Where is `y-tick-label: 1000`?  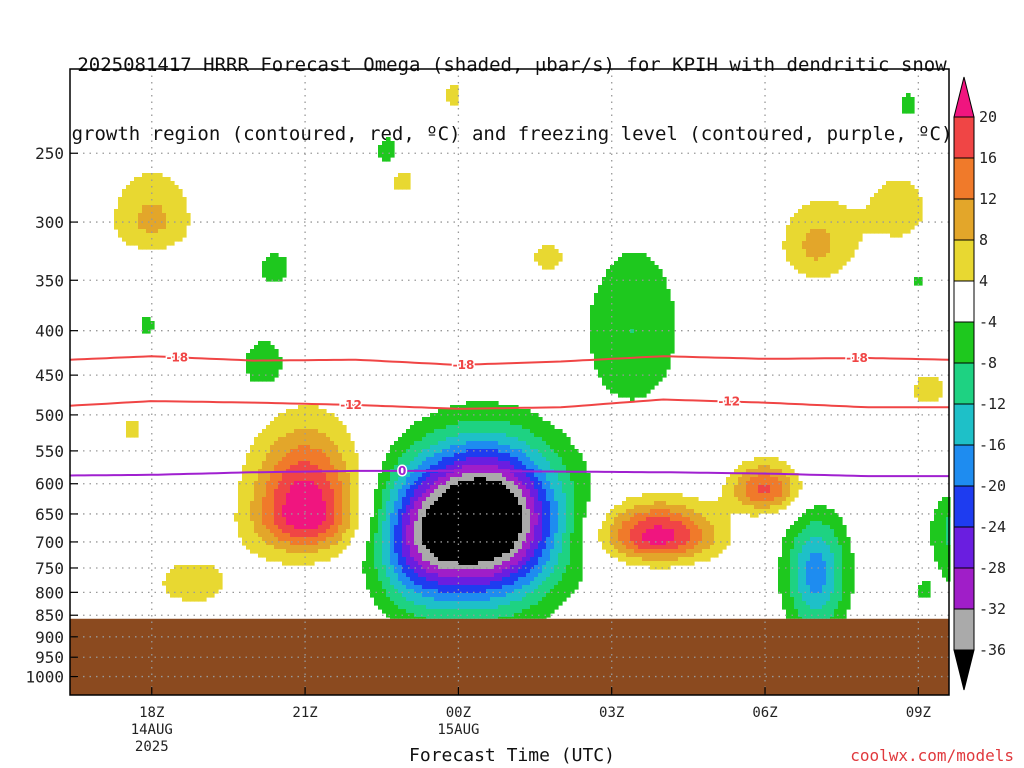
y-tick-label: 1000 is located at coordinates (44, 677).